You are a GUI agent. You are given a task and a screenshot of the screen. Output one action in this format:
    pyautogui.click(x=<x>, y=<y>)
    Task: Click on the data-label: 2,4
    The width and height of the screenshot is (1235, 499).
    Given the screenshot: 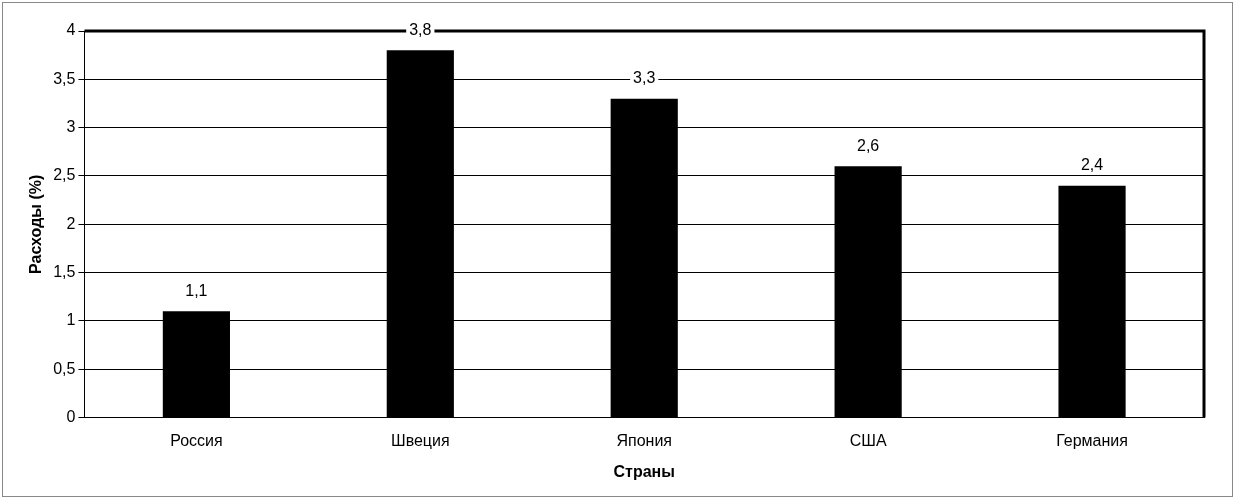 What is the action you would take?
    pyautogui.click(x=1092, y=165)
    